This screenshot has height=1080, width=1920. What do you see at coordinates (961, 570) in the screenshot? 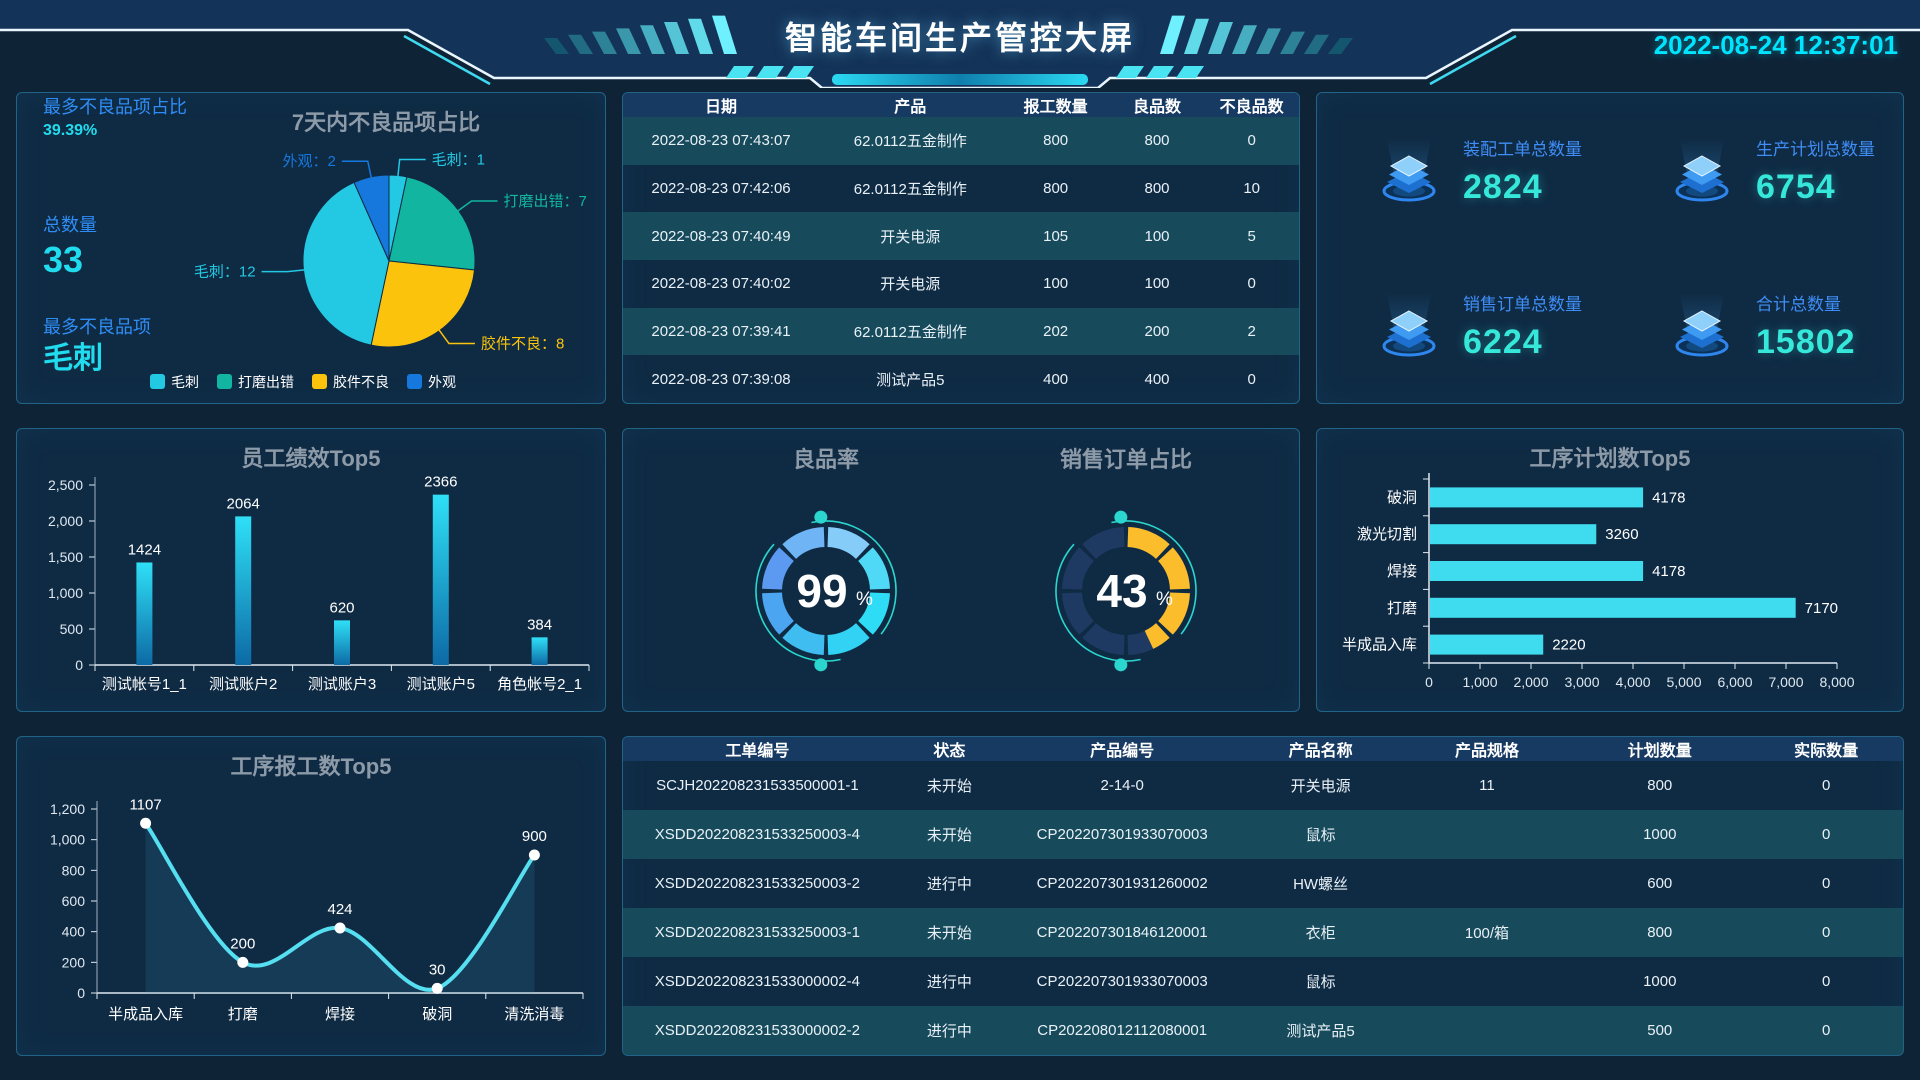
I see `panel-gauges: 良品率 99% 销售订单占比 43%` at bounding box center [961, 570].